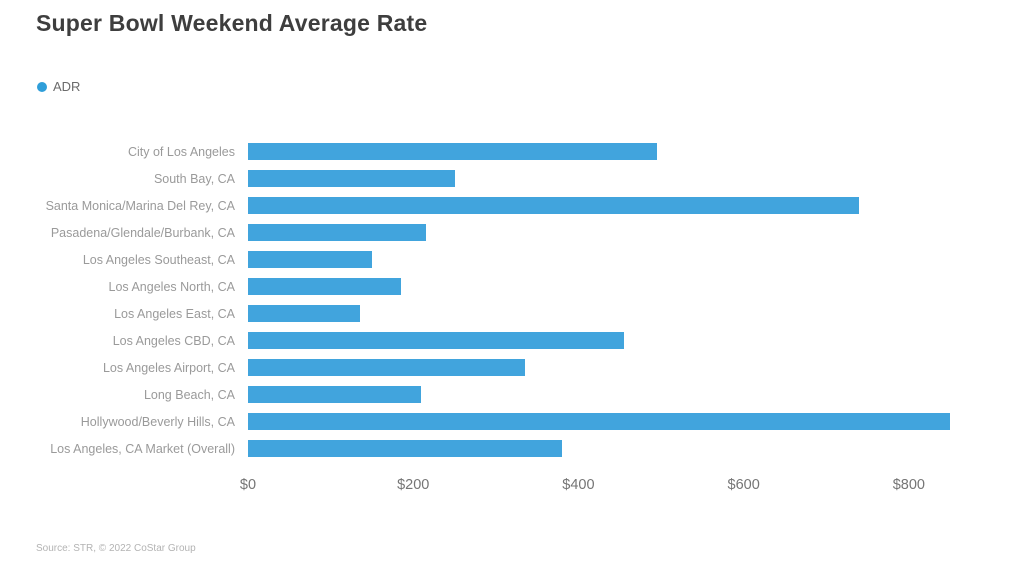  Describe the element at coordinates (42, 86) in the screenshot. I see `legend-dot-icon` at that location.